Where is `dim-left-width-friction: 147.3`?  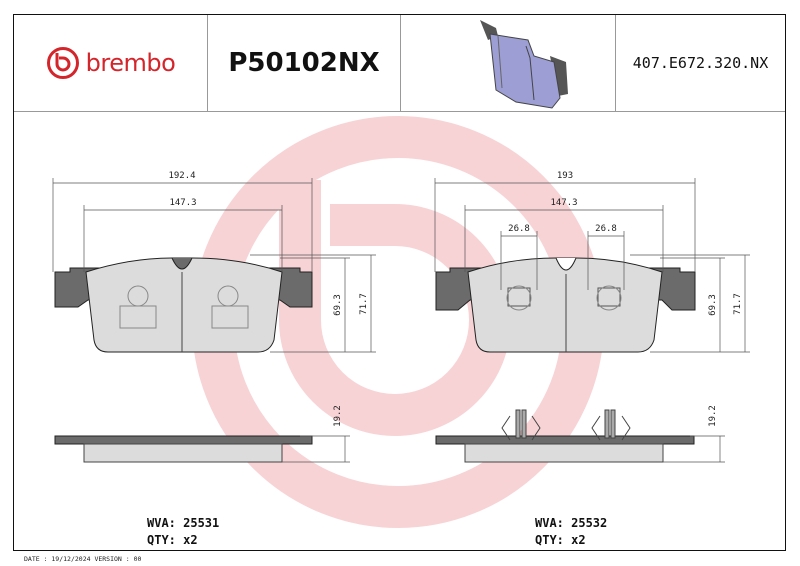 dim-left-width-friction: 147.3 is located at coordinates (182, 203).